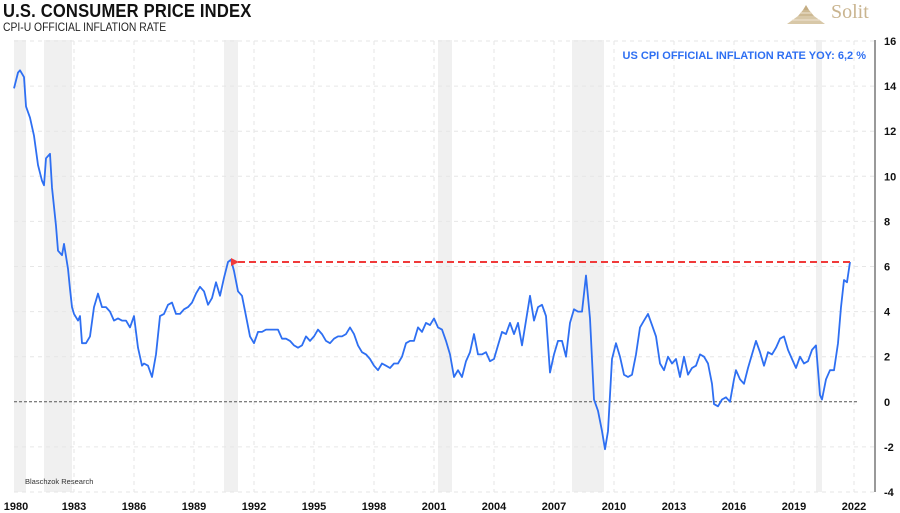 This screenshot has height=513, width=900. Describe the element at coordinates (890, 132) in the screenshot. I see `y-tick-label: 12` at that location.